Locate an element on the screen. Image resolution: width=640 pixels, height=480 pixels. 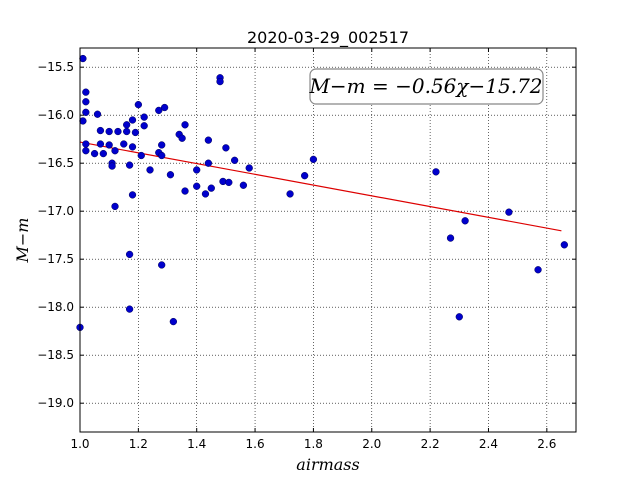
fit-equation: M−m = −0.56χ−15.72 is located at coordinates (425, 86).